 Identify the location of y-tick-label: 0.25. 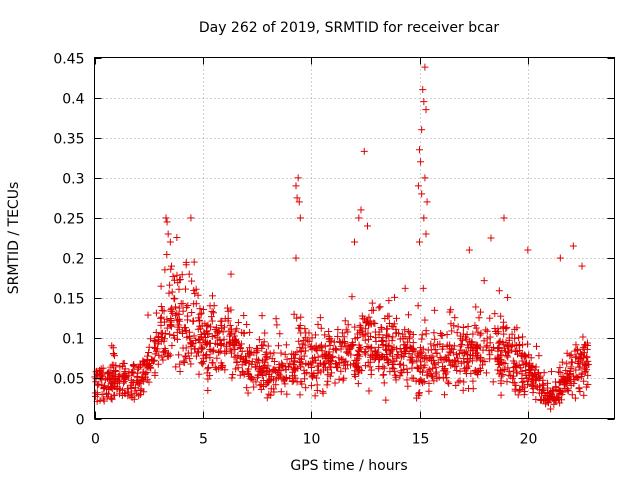
(68, 220).